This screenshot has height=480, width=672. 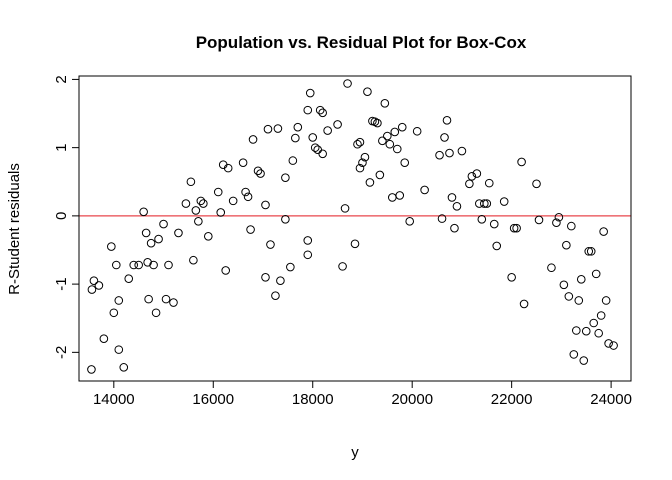 I want to click on x-tick-label: 22000, so click(x=512, y=399).